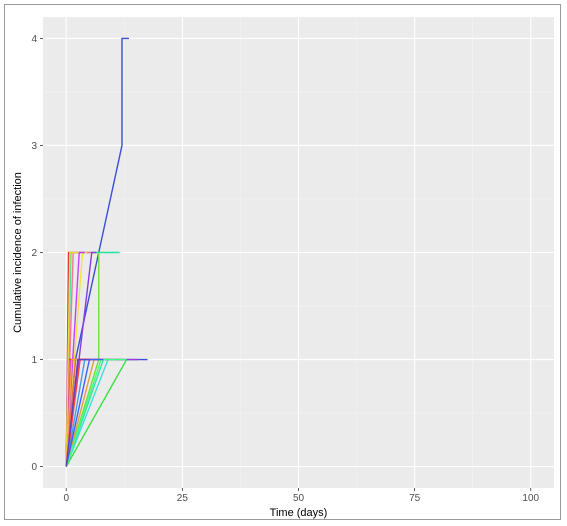 The image size is (567, 526). Describe the element at coordinates (415, 498) in the screenshot. I see `x-tick-label: 75` at that location.